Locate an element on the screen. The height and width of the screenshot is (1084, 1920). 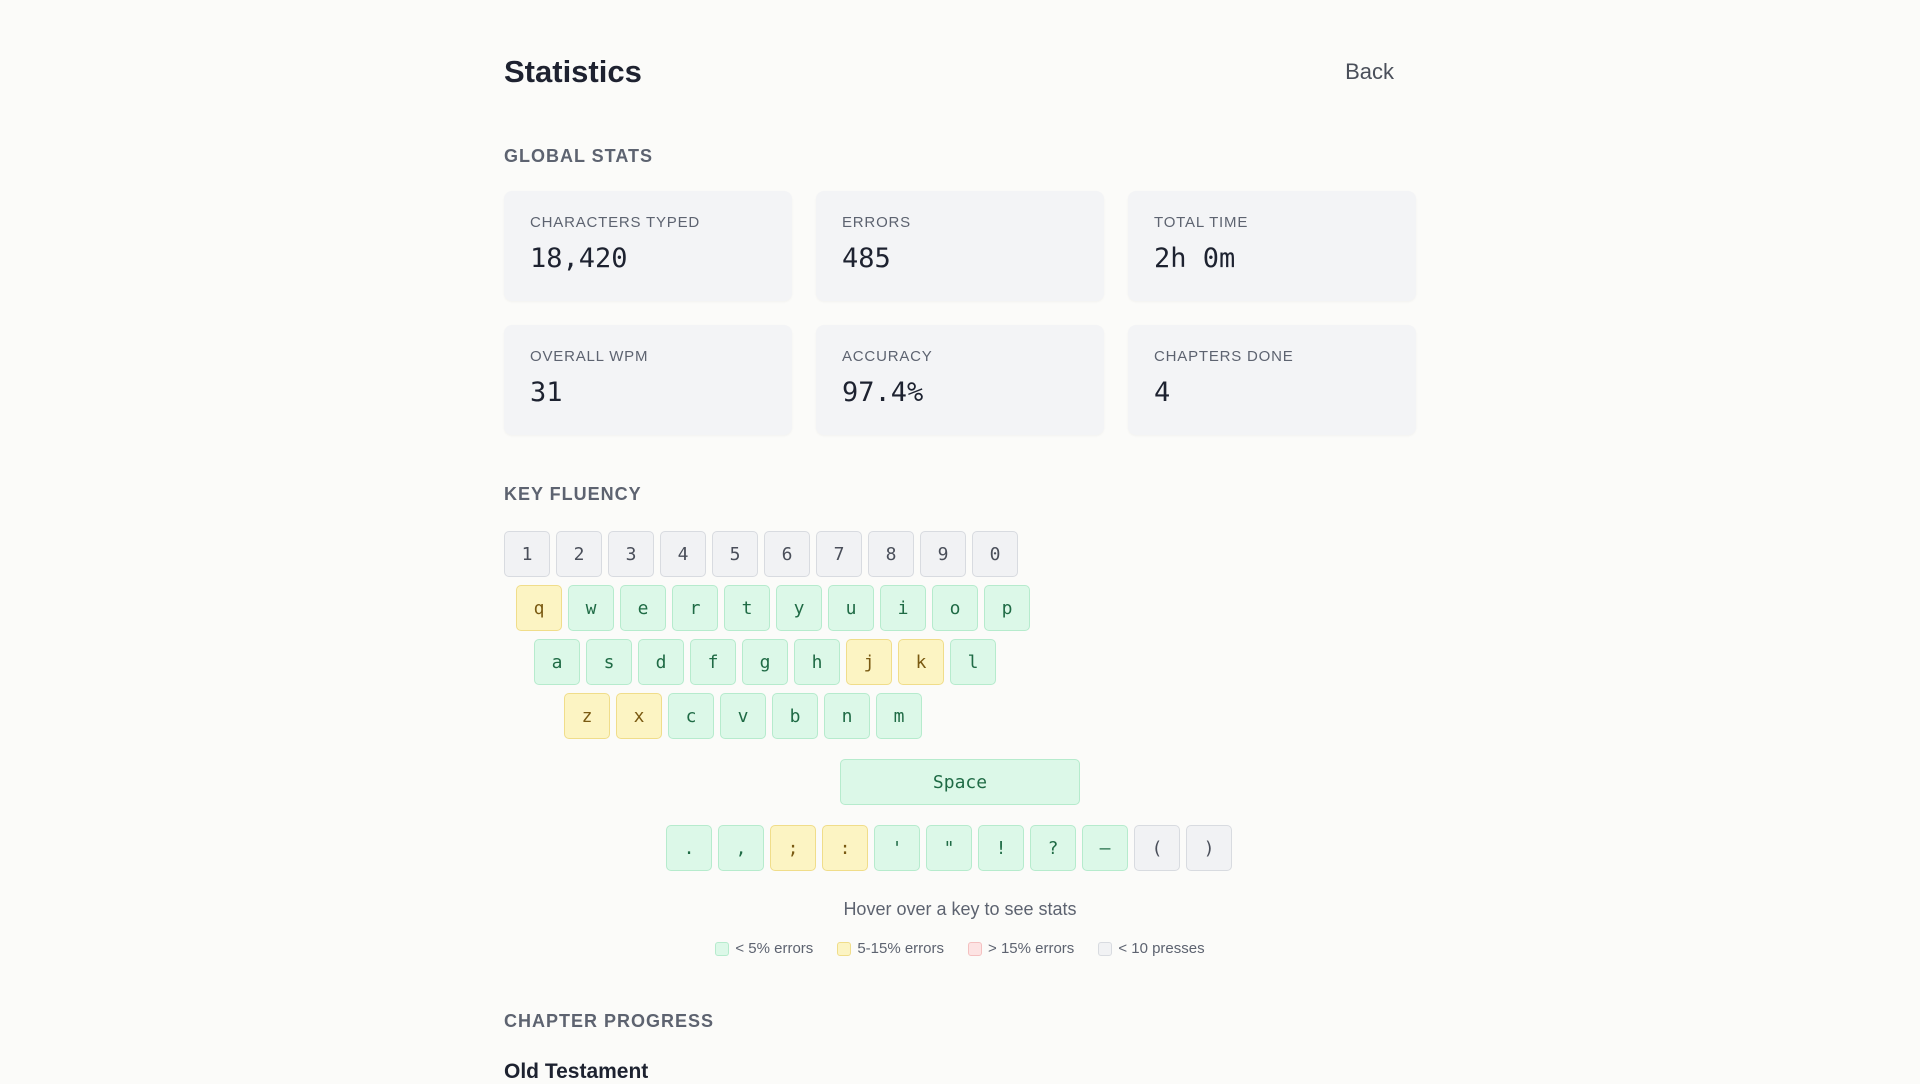
page-title: Statistics is located at coordinates (573, 71).